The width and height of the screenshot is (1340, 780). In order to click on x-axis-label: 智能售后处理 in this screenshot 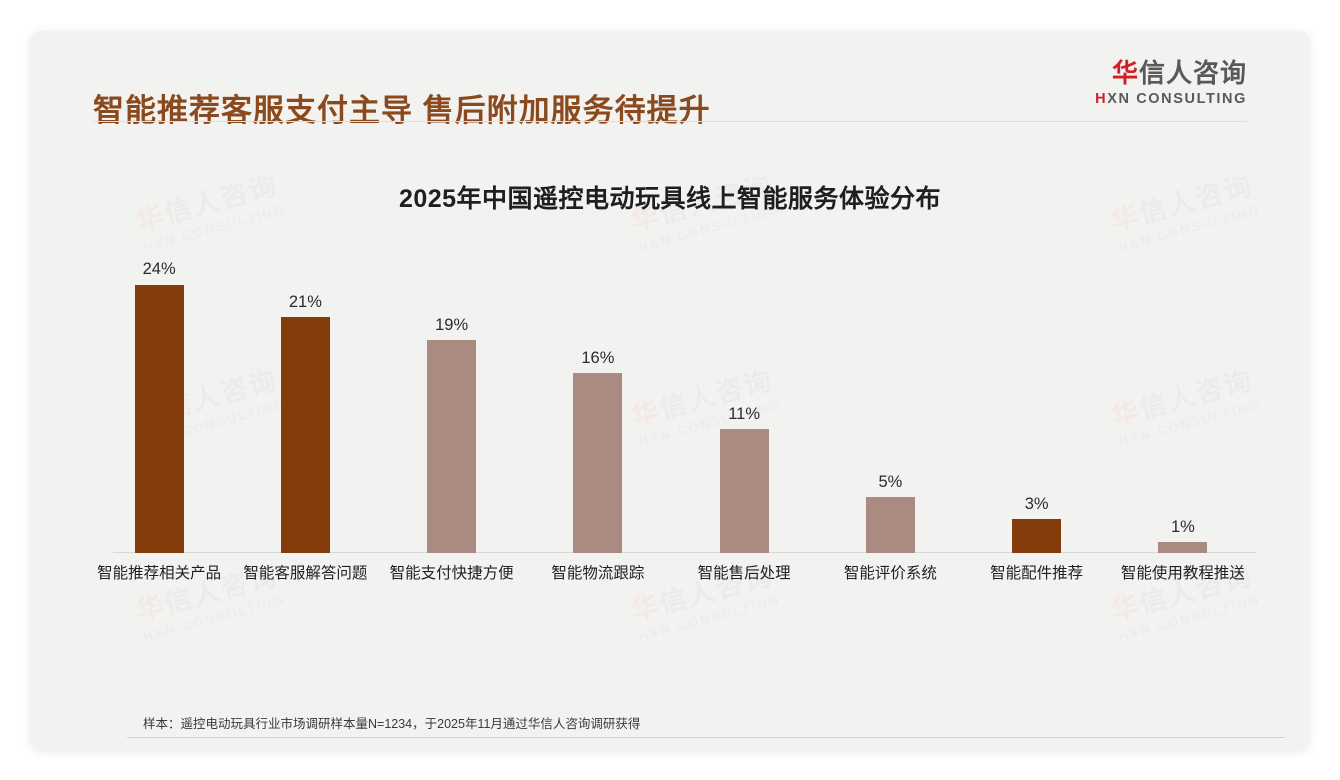, I will do `click(744, 573)`.